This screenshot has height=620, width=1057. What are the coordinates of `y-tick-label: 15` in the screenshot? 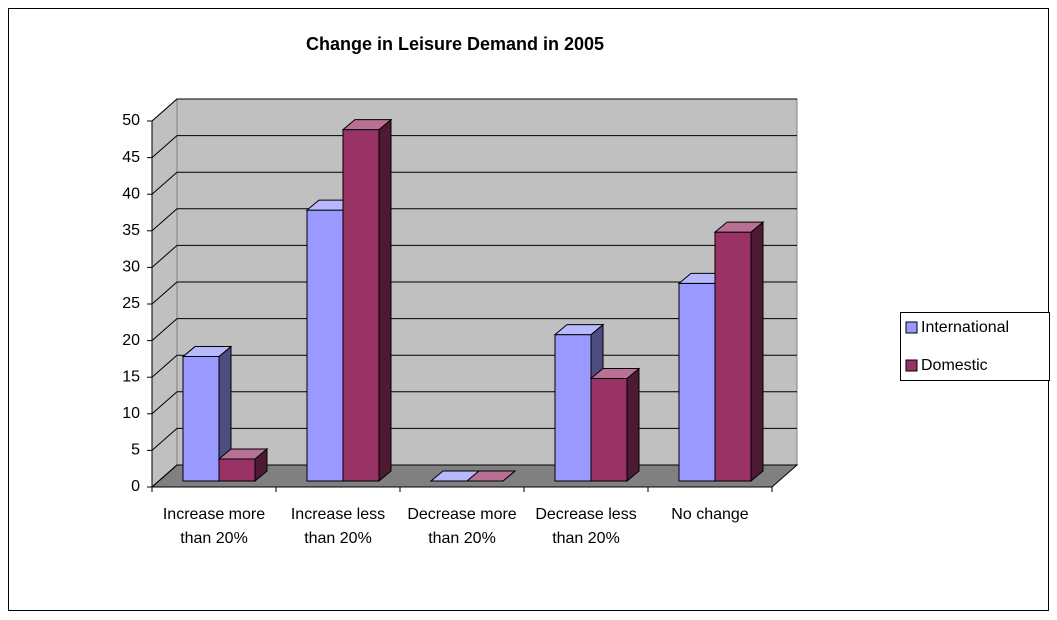 It's located at (131, 376).